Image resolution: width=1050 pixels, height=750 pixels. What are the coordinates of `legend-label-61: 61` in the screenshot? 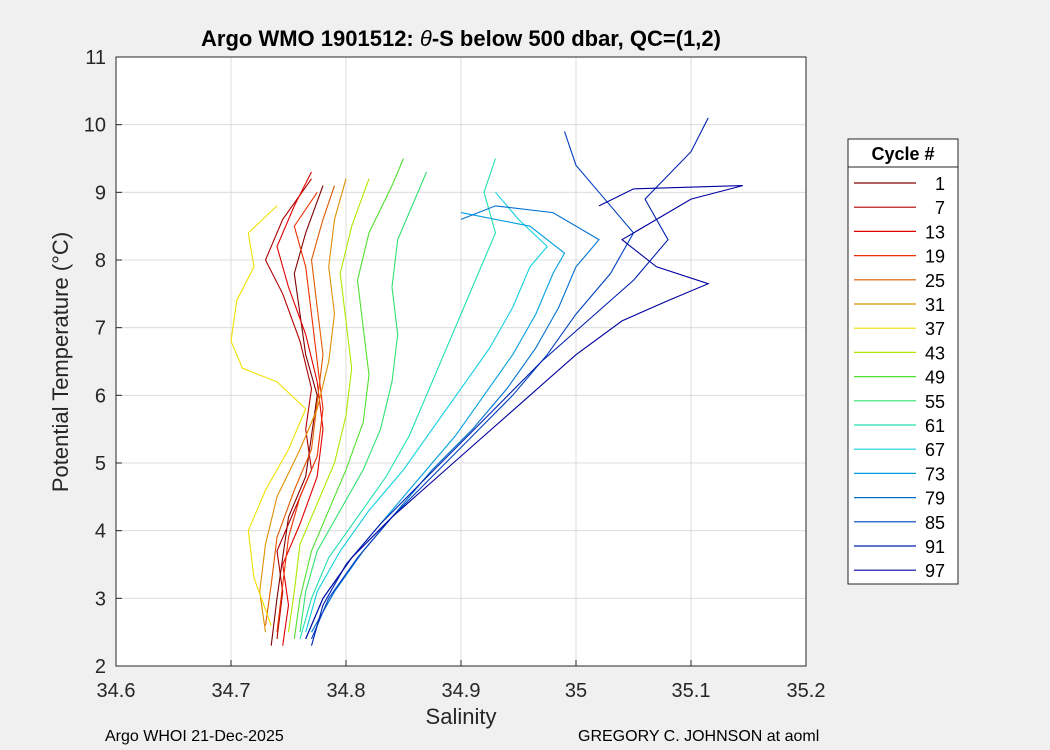 It's located at (935, 426).